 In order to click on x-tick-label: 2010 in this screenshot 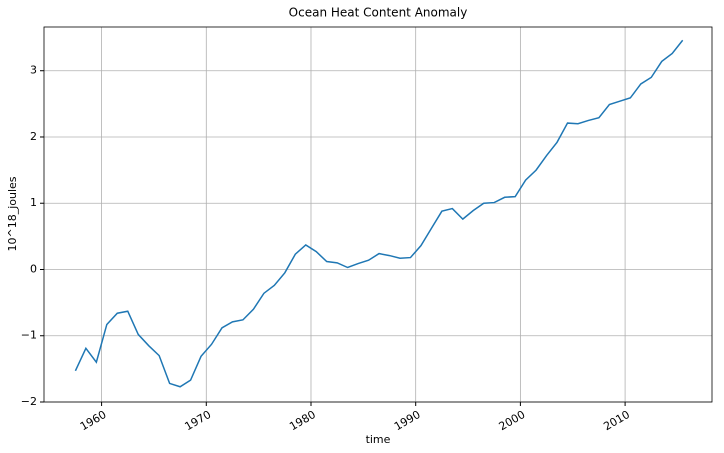, I will do `click(616, 420)`.